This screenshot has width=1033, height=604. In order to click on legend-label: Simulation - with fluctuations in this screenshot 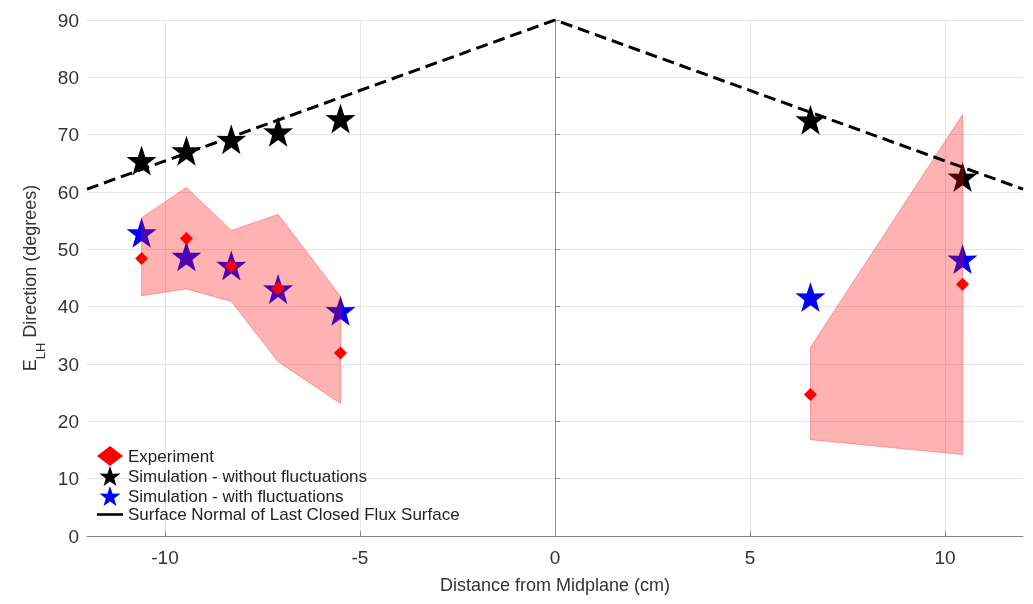, I will do `click(236, 496)`.